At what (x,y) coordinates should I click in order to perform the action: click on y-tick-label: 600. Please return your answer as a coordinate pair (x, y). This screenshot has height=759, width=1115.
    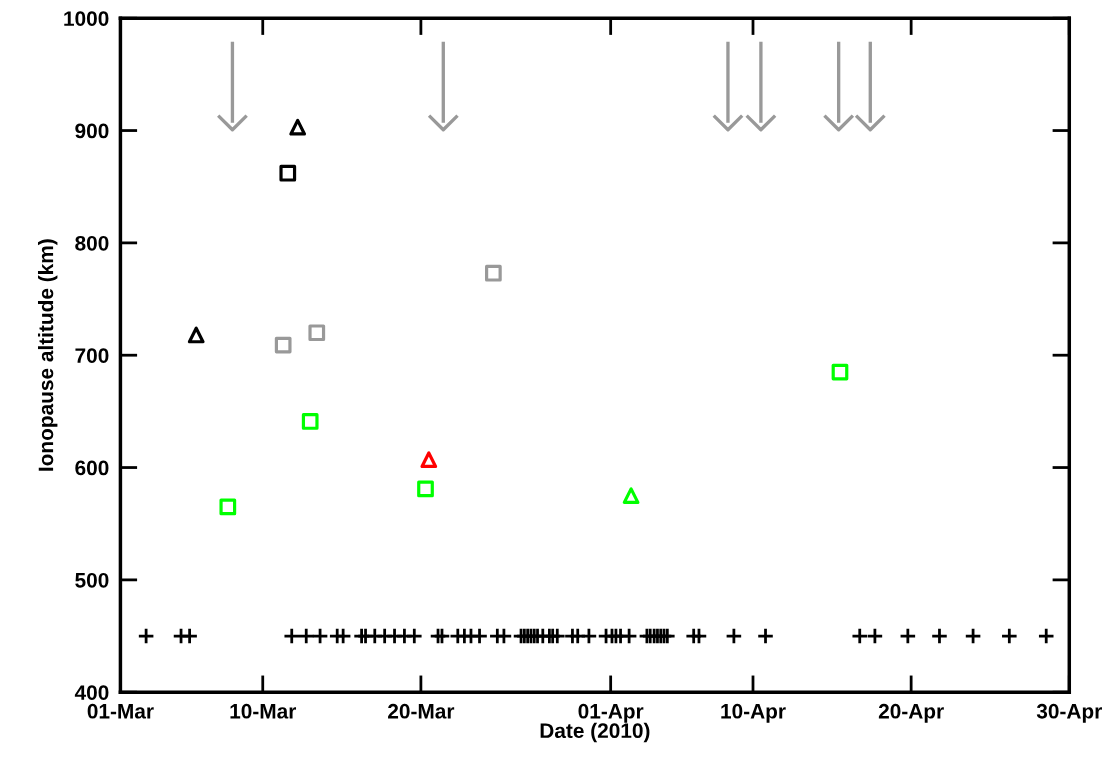
    Looking at the image, I should click on (92, 468).